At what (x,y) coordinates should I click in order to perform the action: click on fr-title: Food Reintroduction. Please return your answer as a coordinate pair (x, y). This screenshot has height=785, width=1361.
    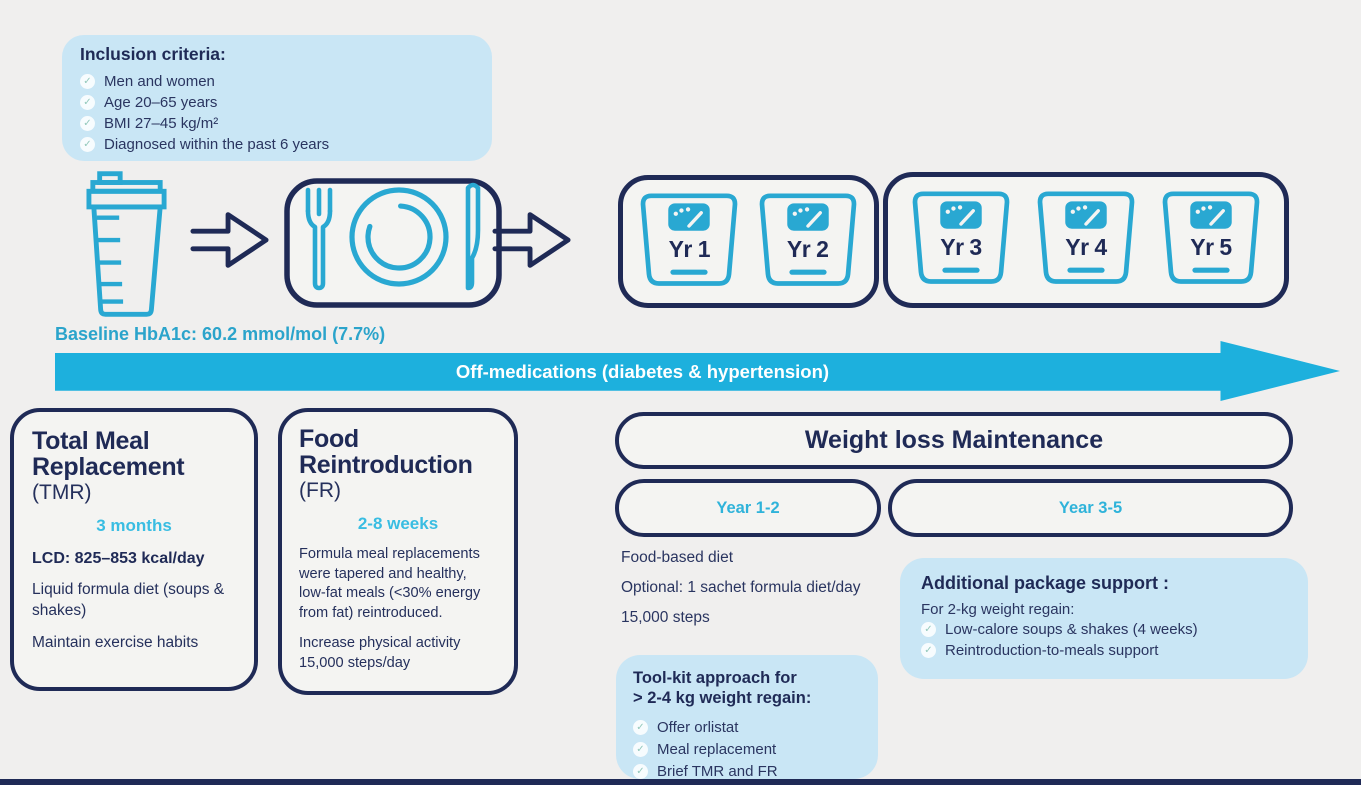
    Looking at the image, I should click on (386, 452).